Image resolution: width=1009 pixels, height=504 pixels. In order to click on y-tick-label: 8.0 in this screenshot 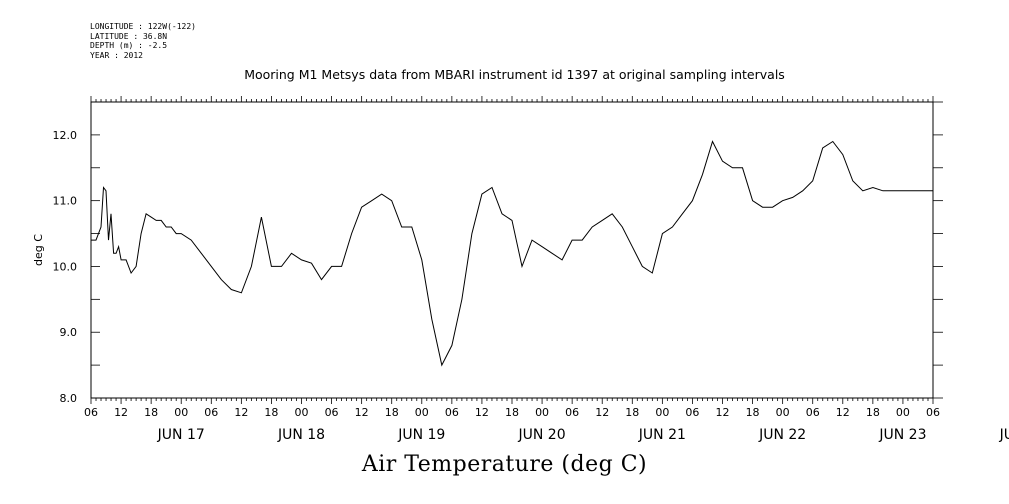, I will do `click(69, 398)`.